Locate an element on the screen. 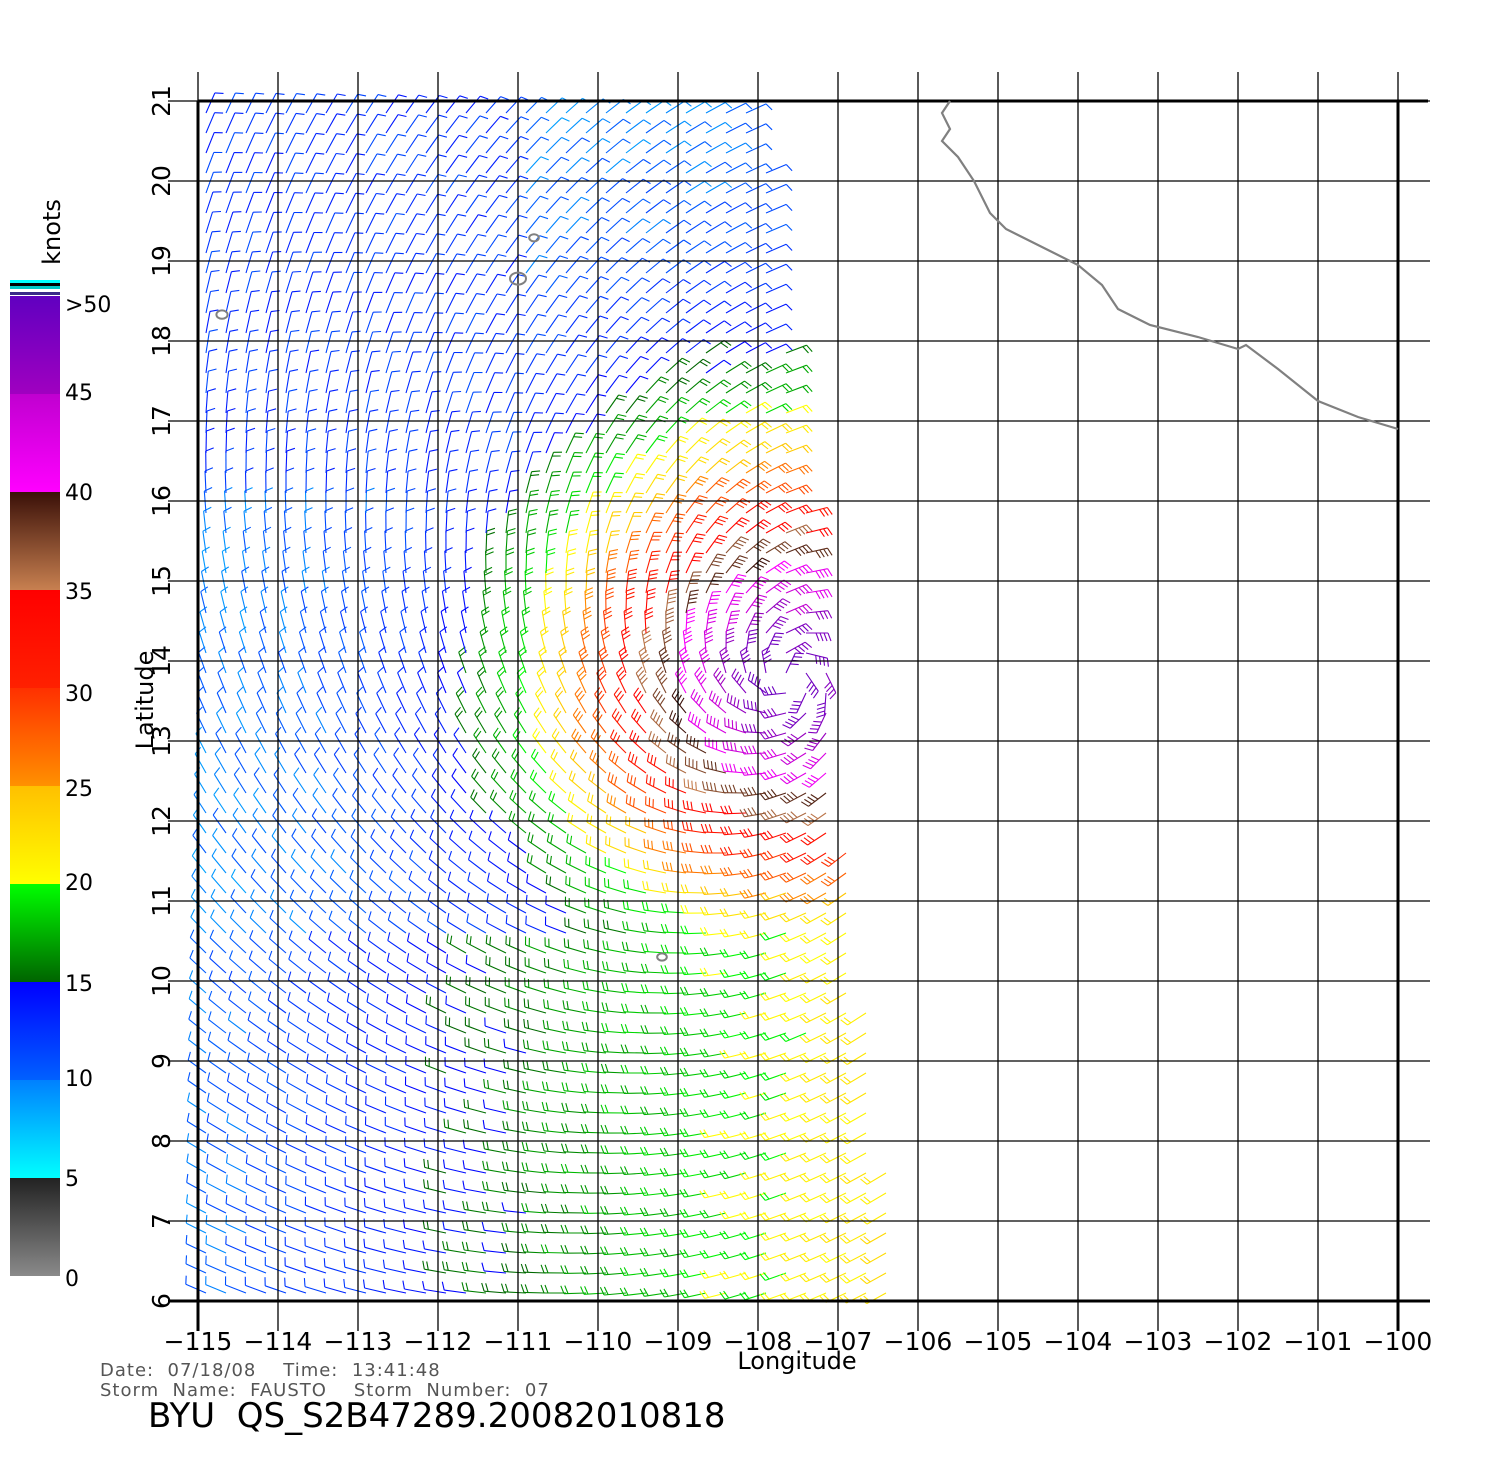  island-outline is located at coordinates (222, 314).